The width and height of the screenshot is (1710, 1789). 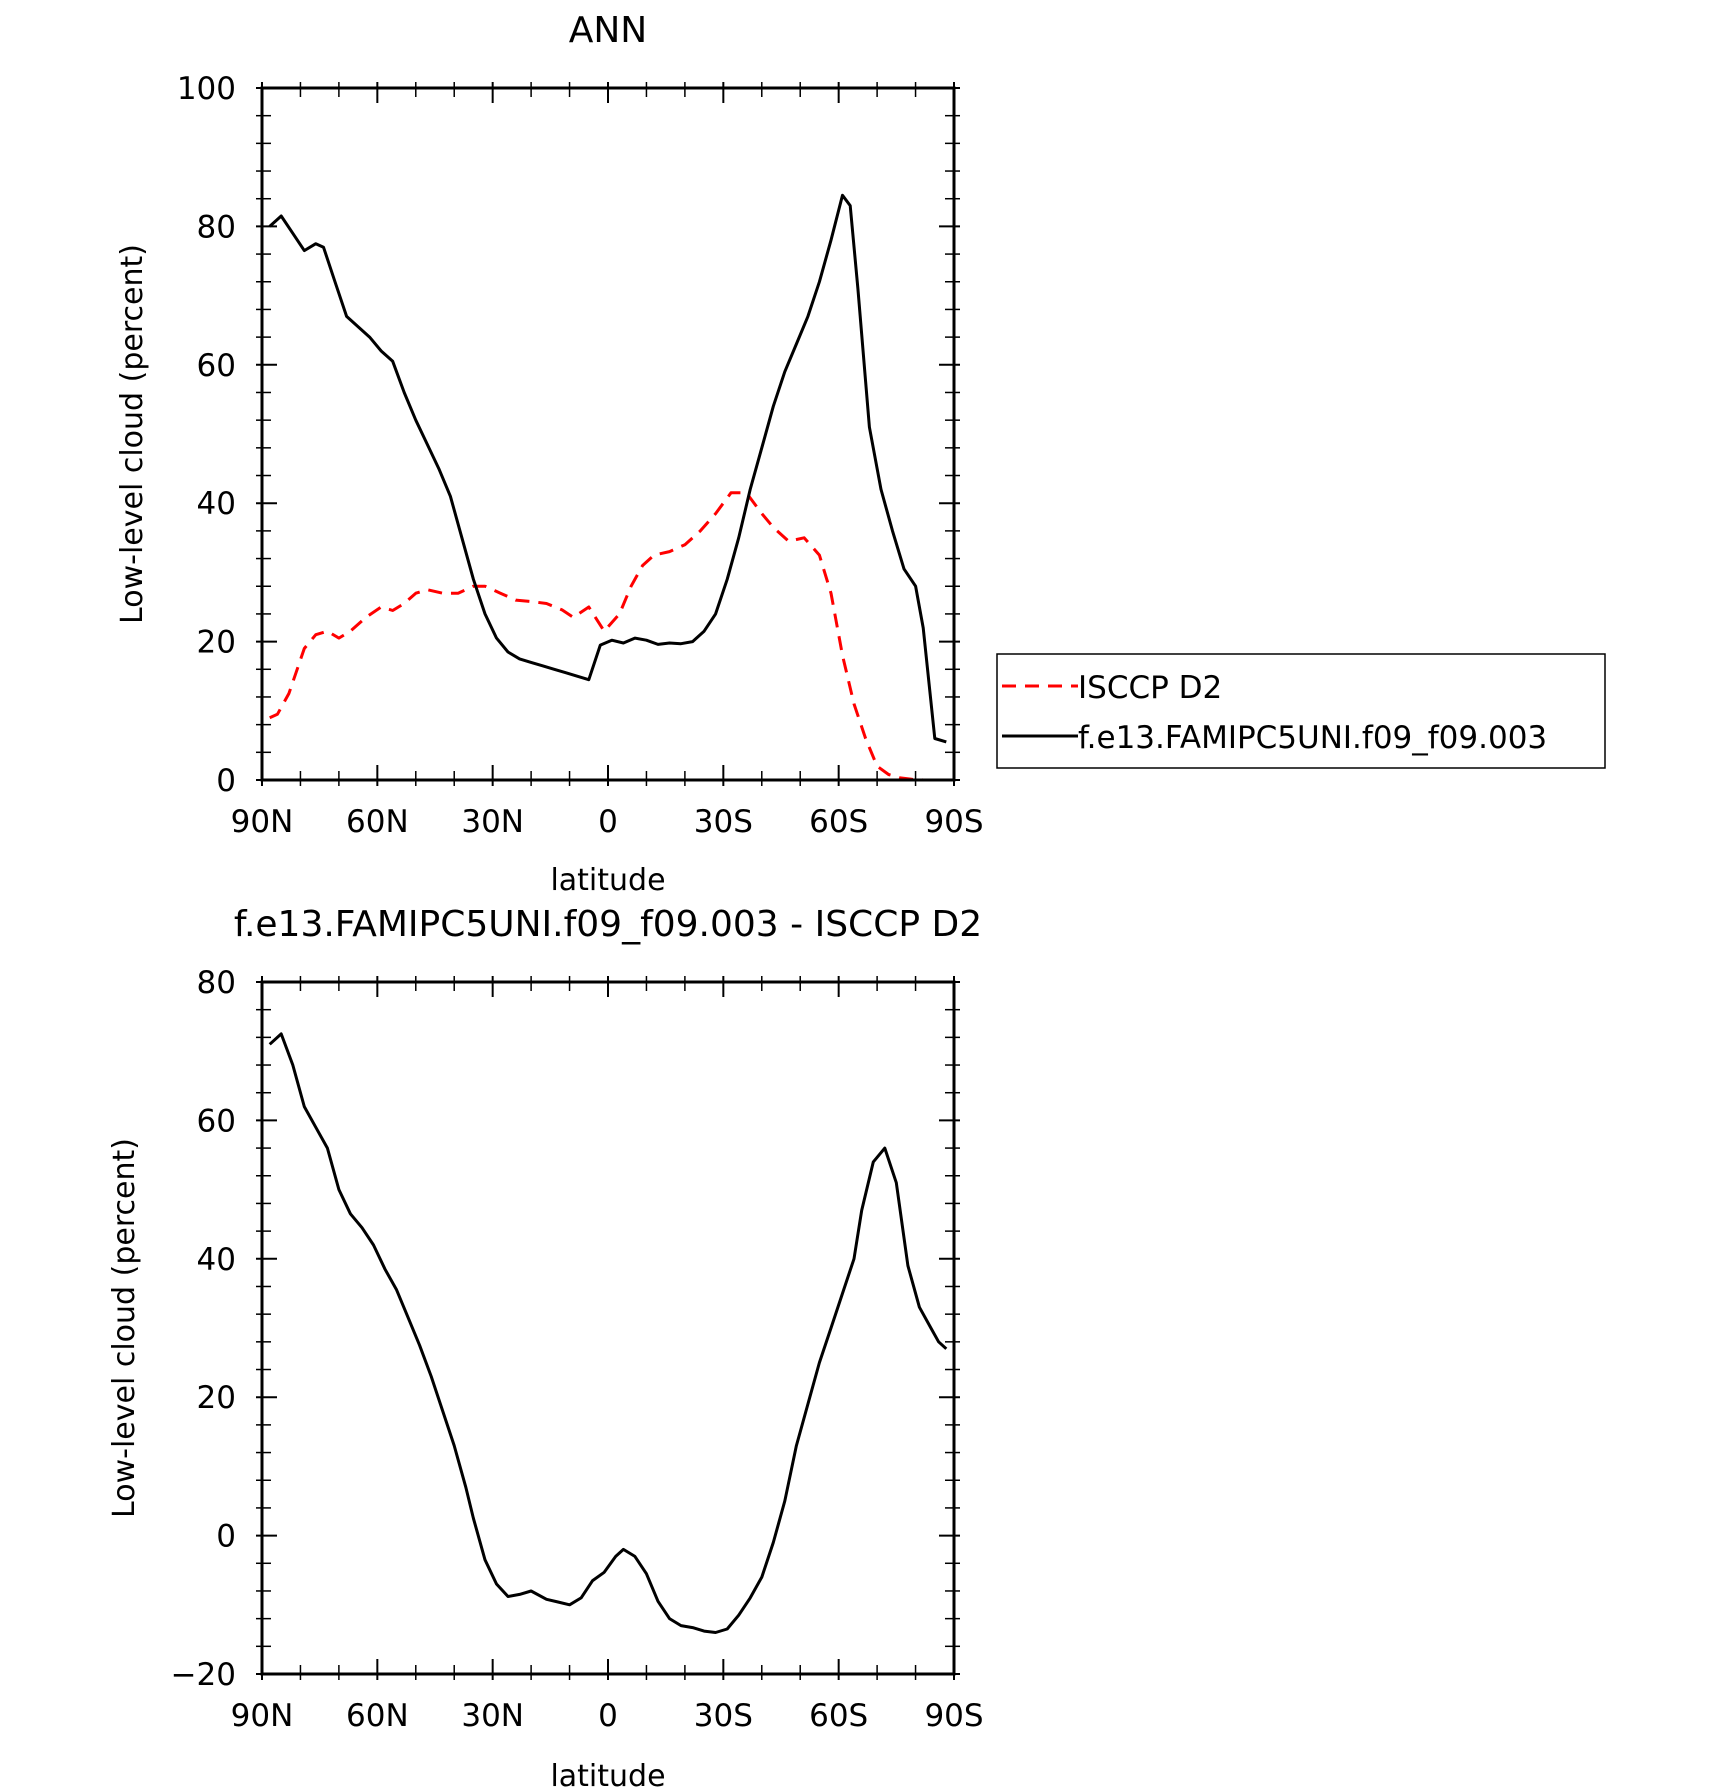 I want to click on bottom-ytick-label: −20, so click(x=203, y=1675).